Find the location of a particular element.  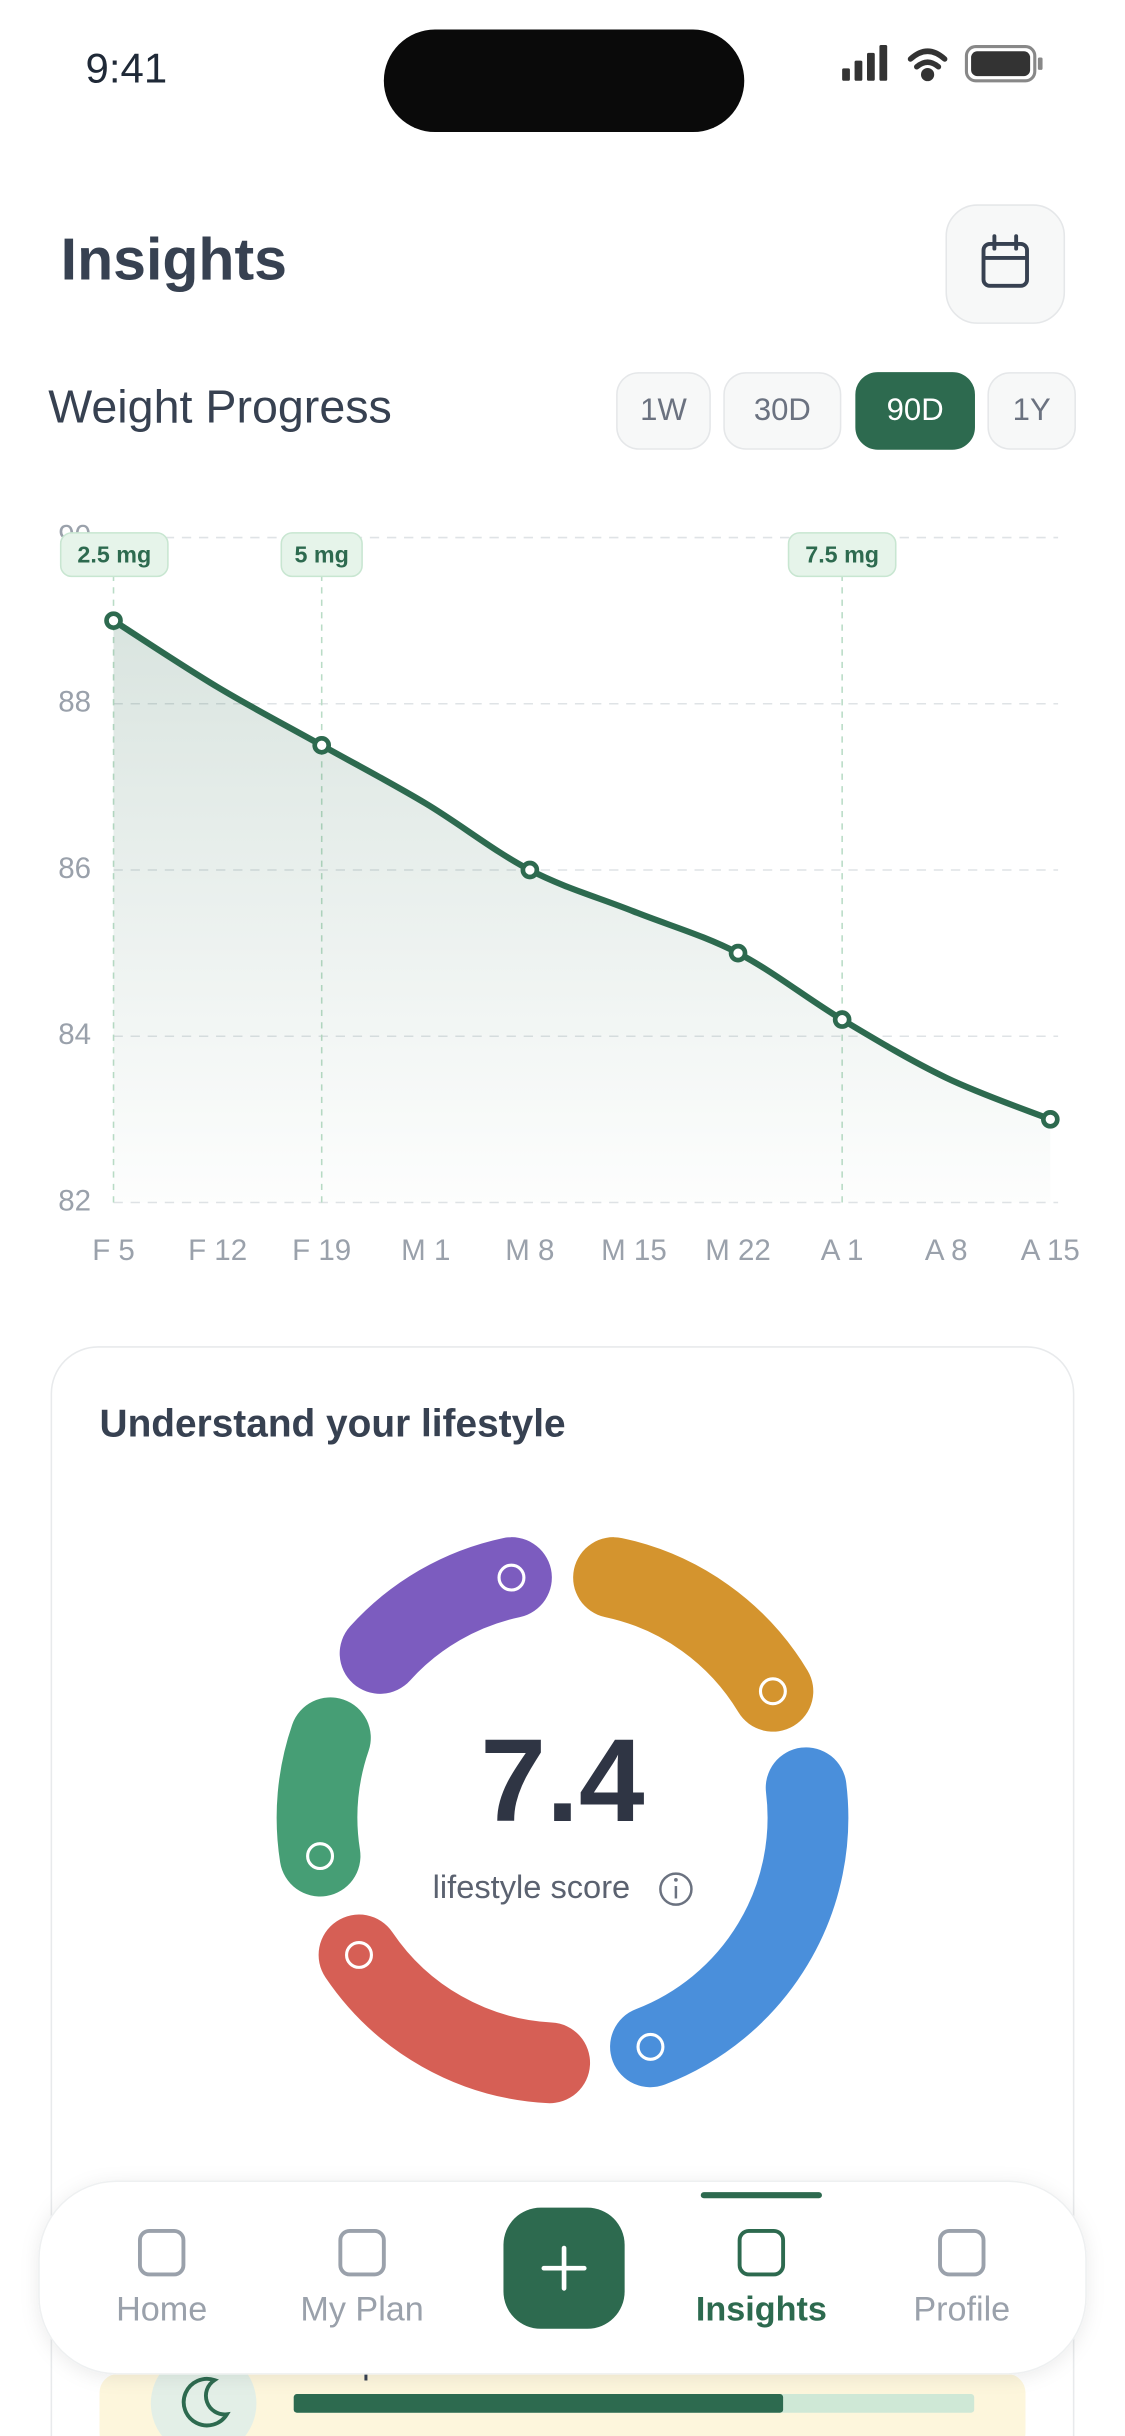

add-button is located at coordinates (564, 2268).